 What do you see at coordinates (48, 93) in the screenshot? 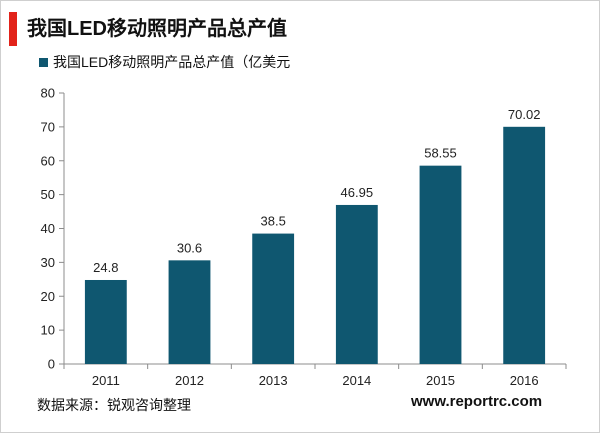
I see `y-tick-label: 80` at bounding box center [48, 93].